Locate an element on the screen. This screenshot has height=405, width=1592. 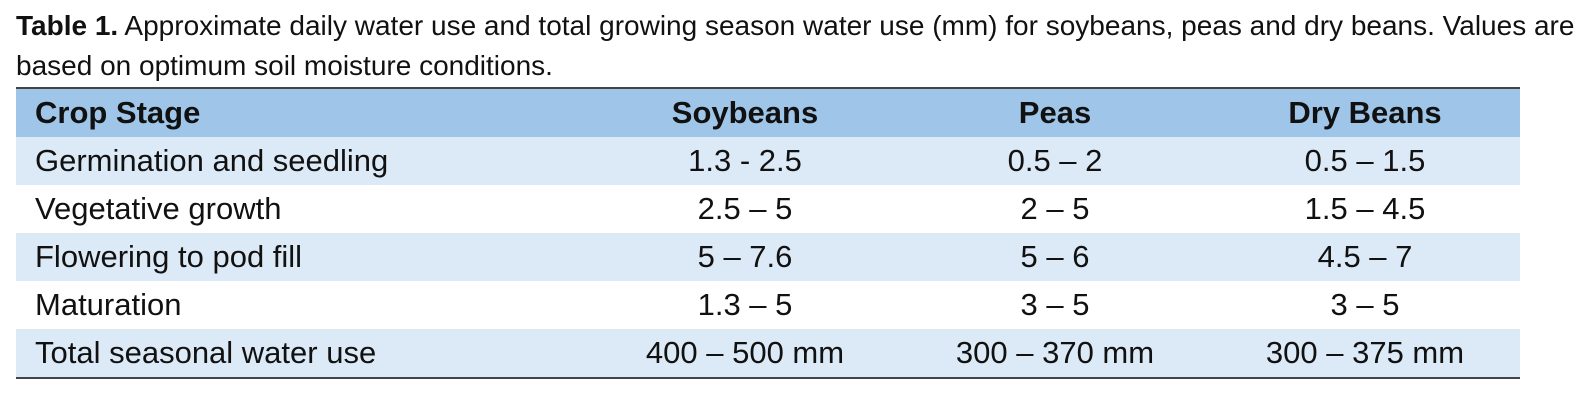
header-cell: Peas is located at coordinates (1055, 112).